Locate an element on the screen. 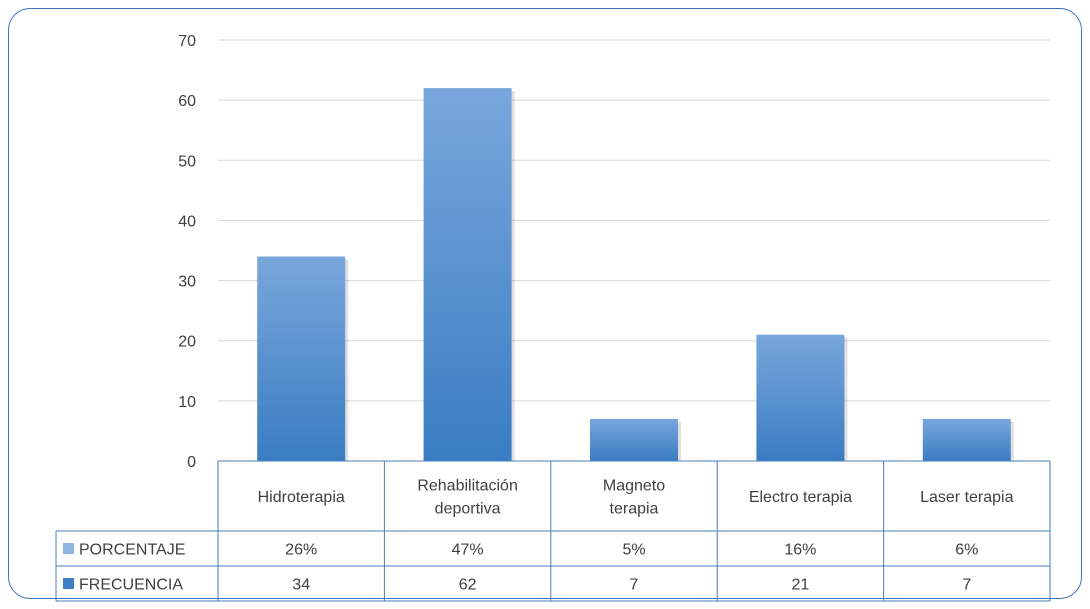 The image size is (1090, 609). category-label: Laser terapia is located at coordinates (966, 497).